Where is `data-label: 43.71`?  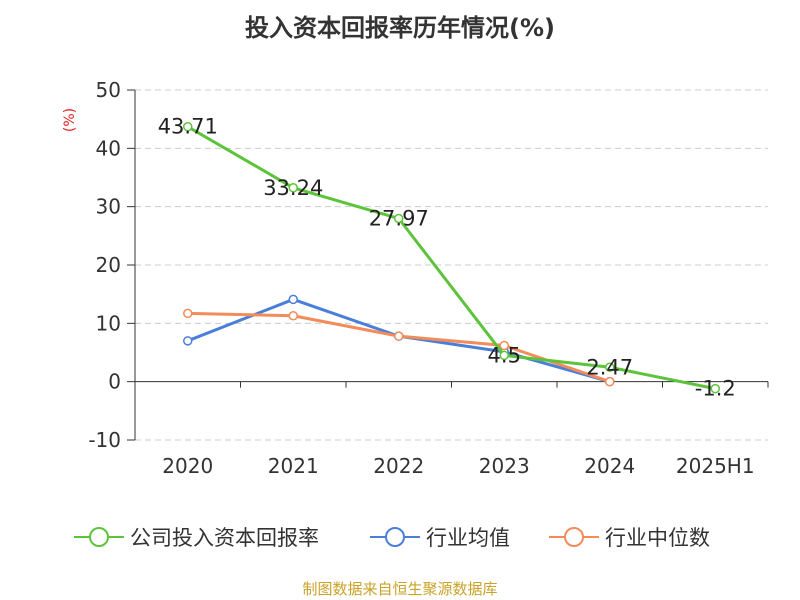
data-label: 43.71 is located at coordinates (188, 127).